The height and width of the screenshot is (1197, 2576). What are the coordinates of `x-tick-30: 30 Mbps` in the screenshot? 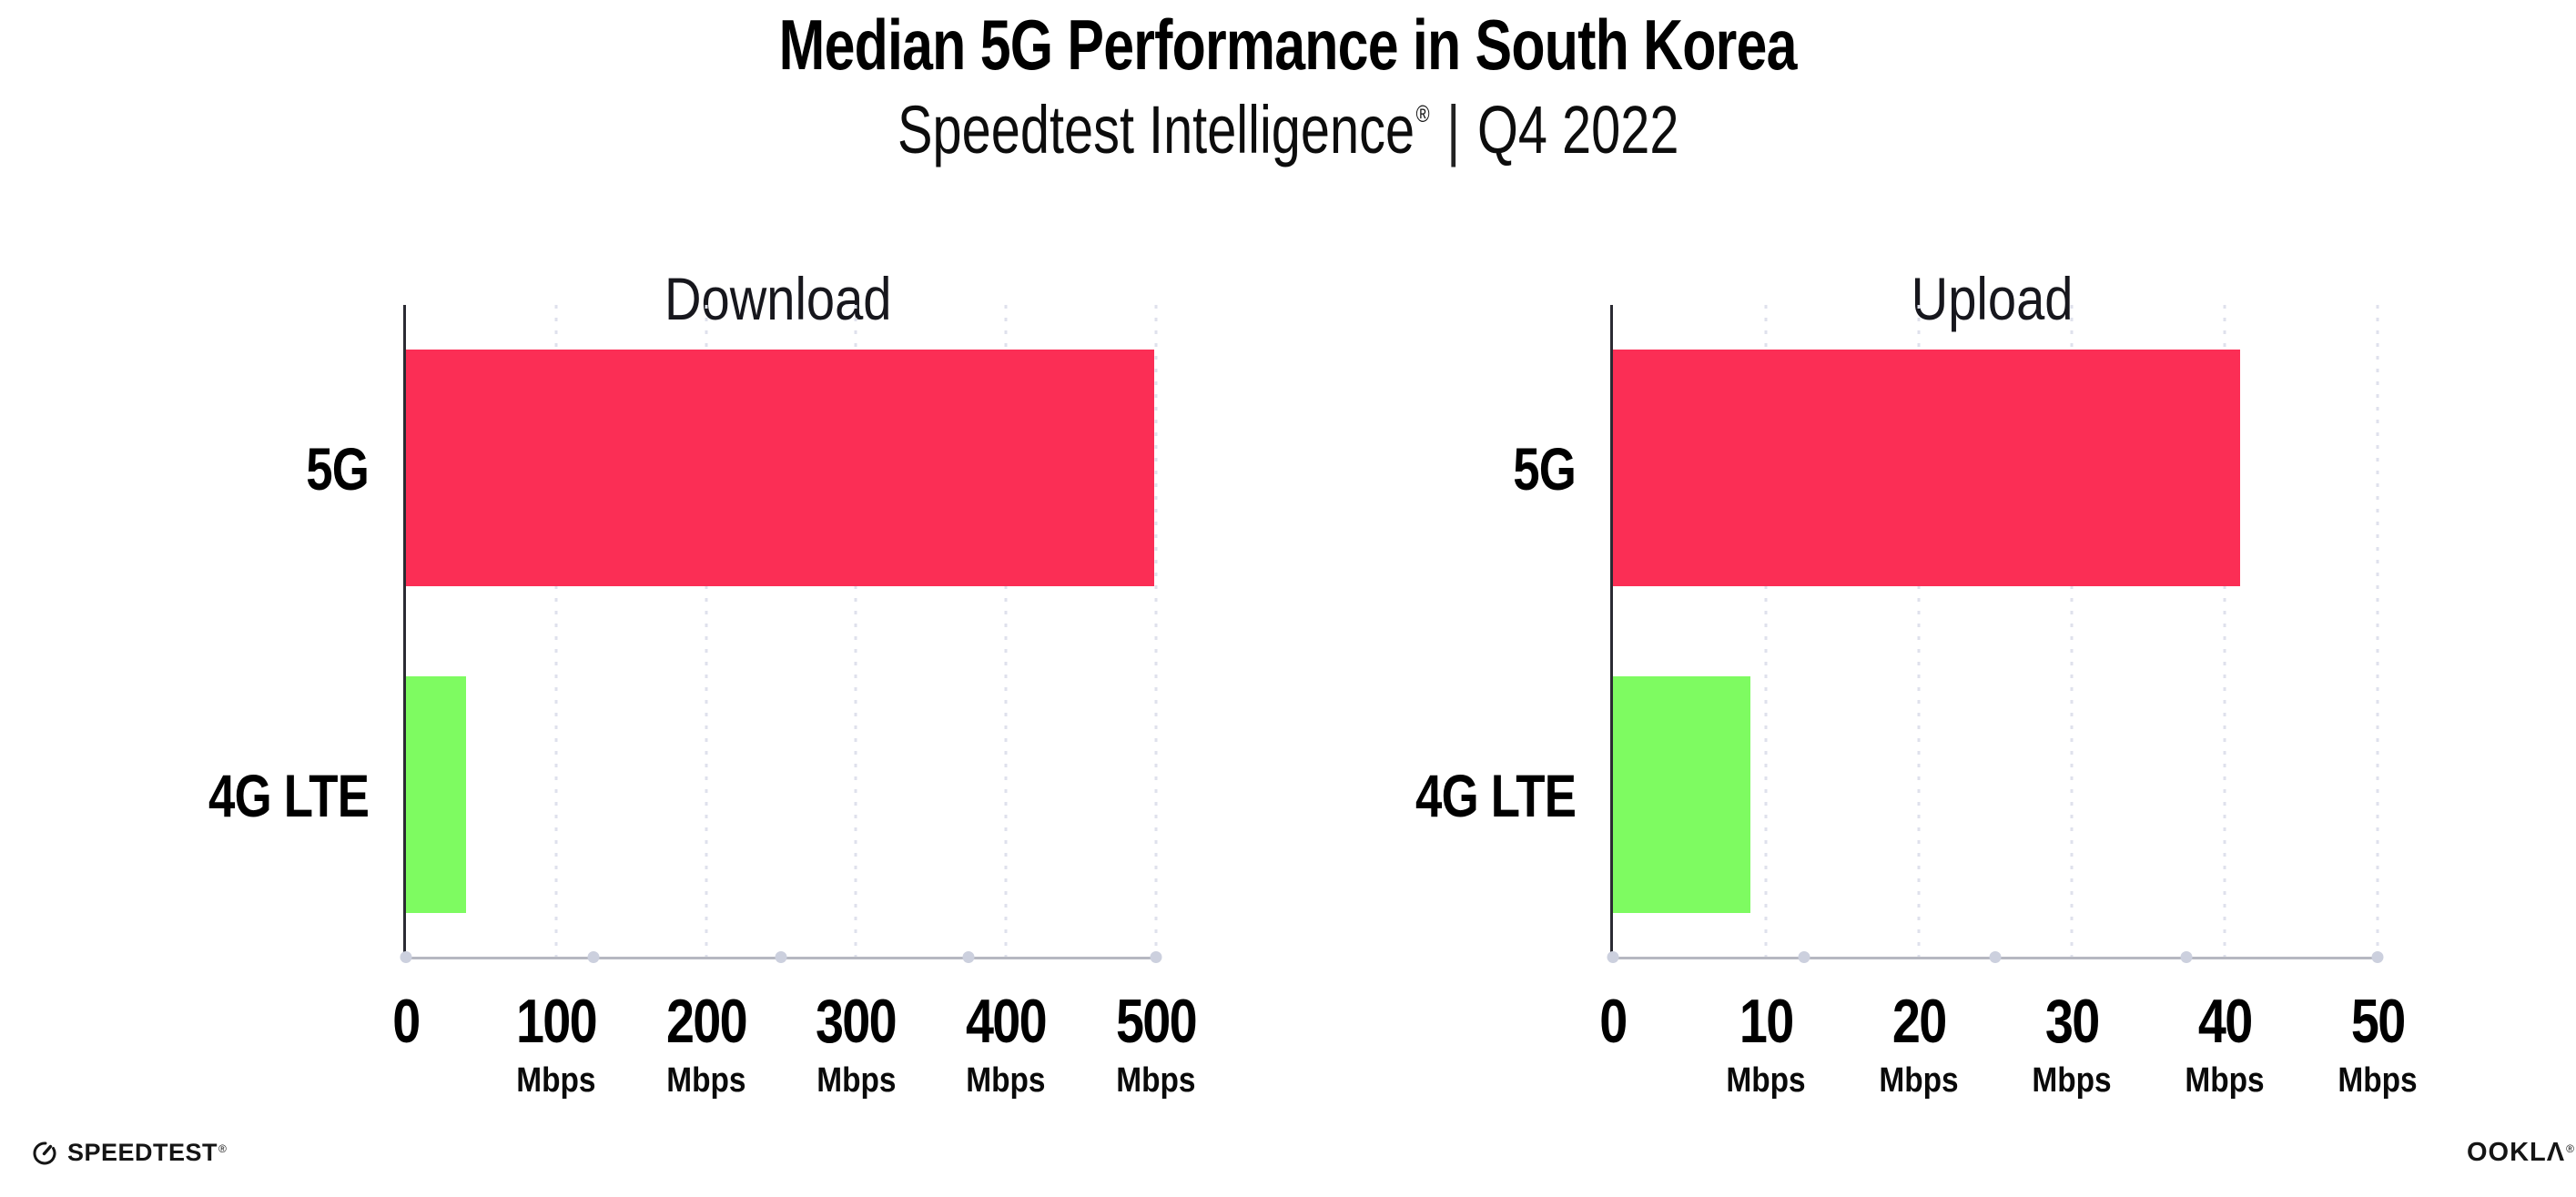 It's located at (2071, 1044).